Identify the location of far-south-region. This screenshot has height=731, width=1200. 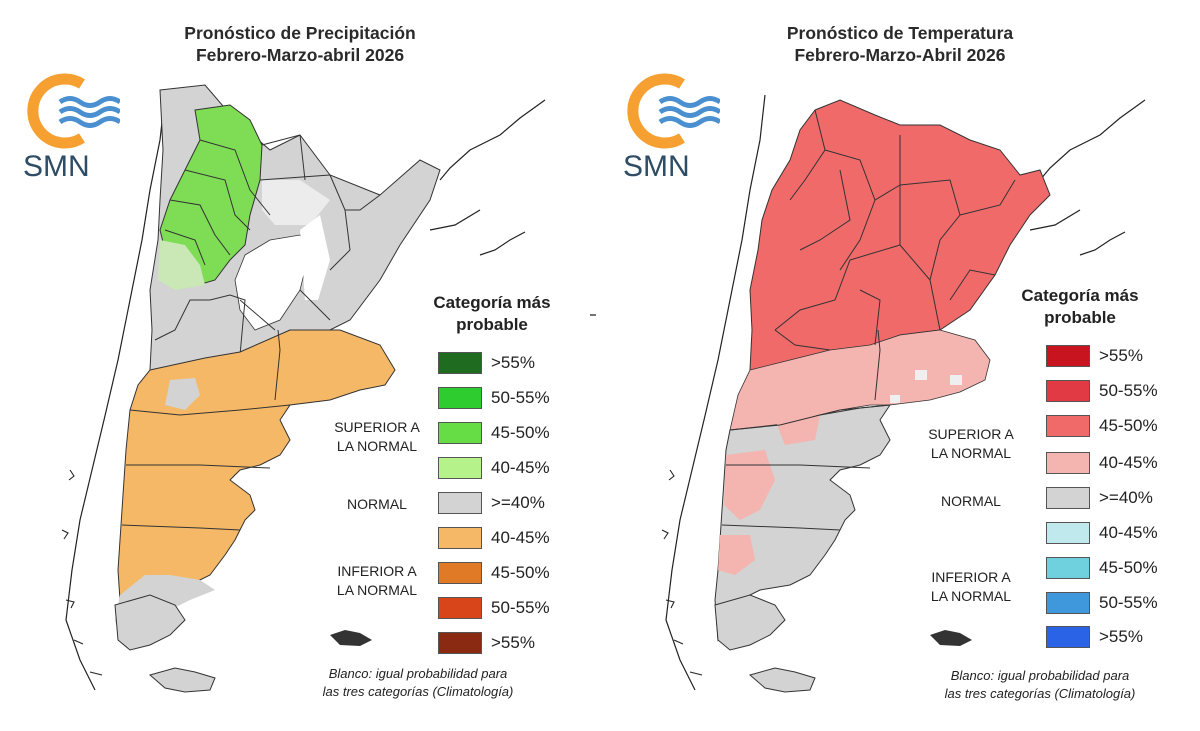
(150, 622).